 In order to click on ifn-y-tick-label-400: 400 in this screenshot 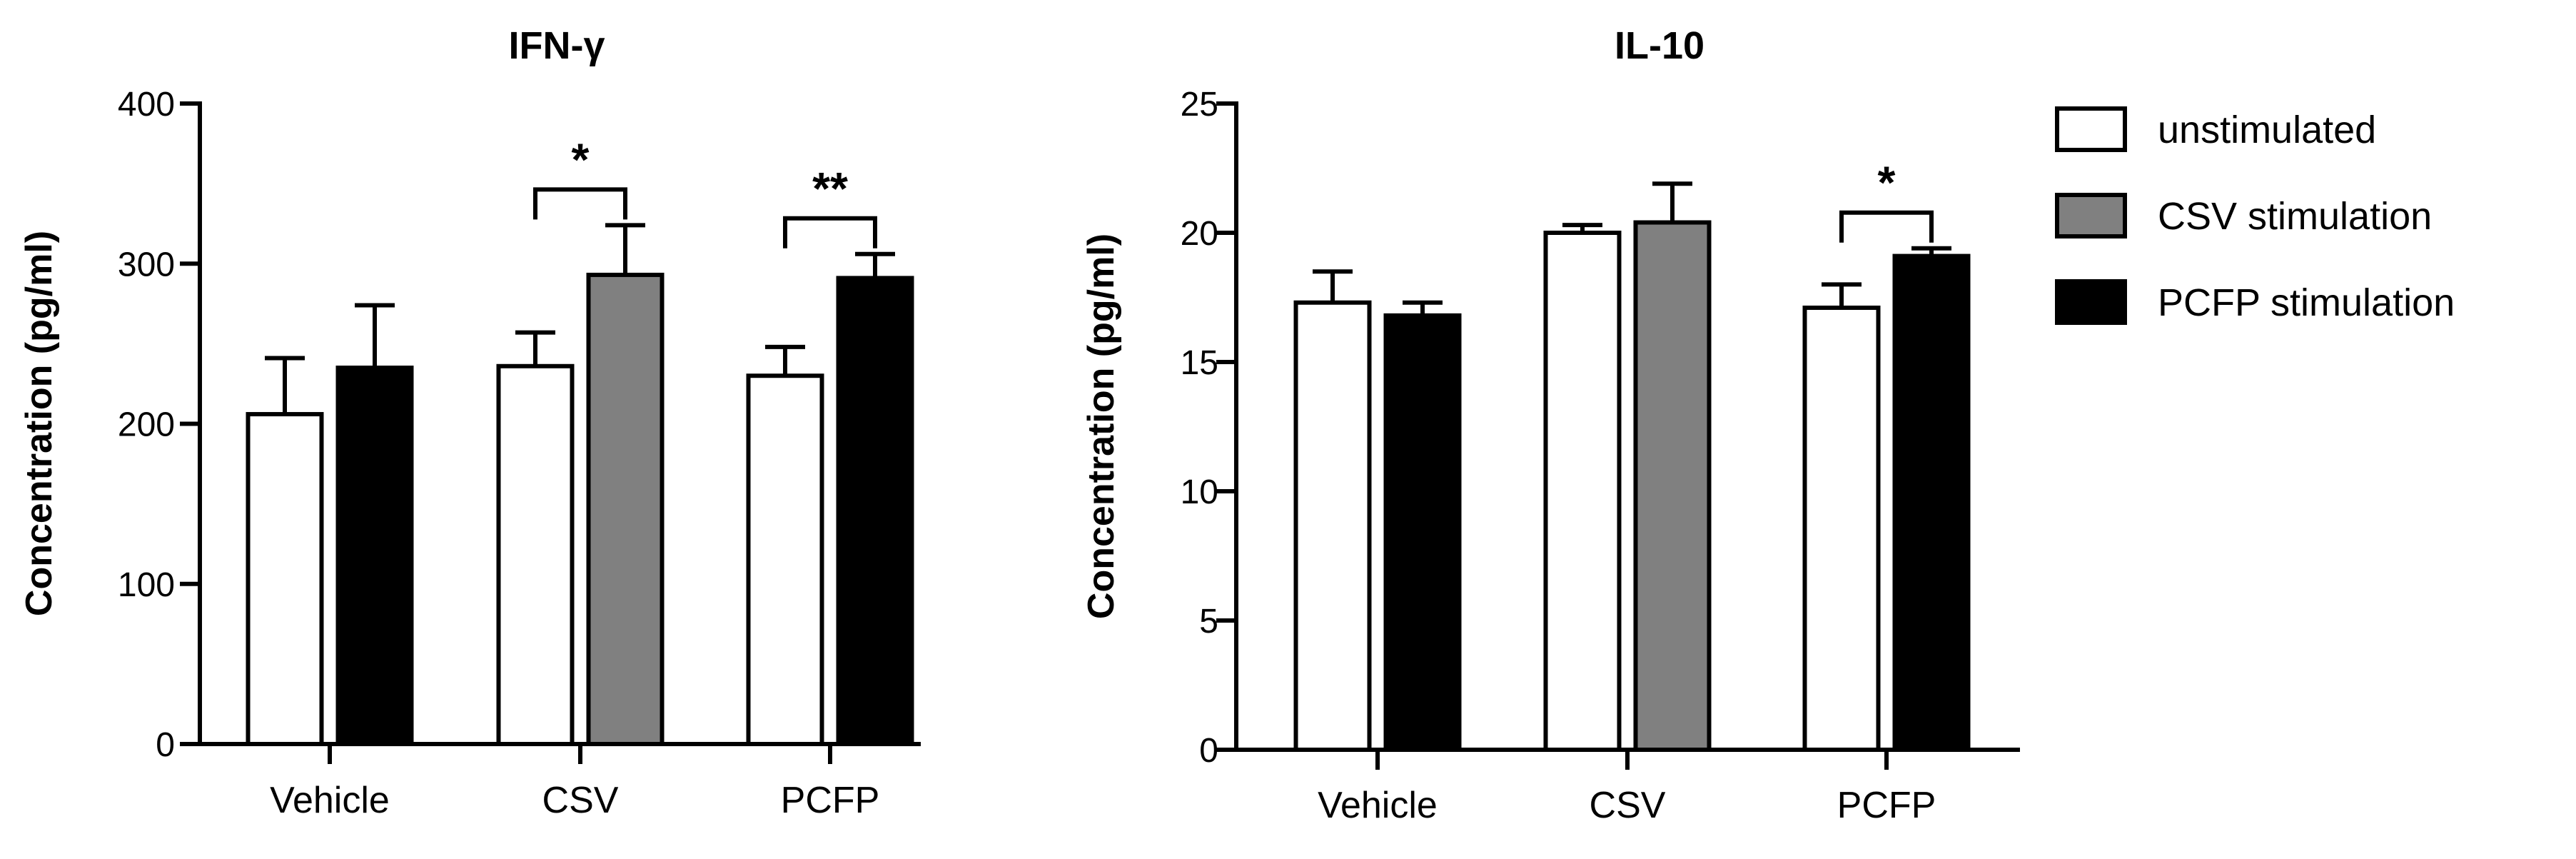, I will do `click(146, 105)`.